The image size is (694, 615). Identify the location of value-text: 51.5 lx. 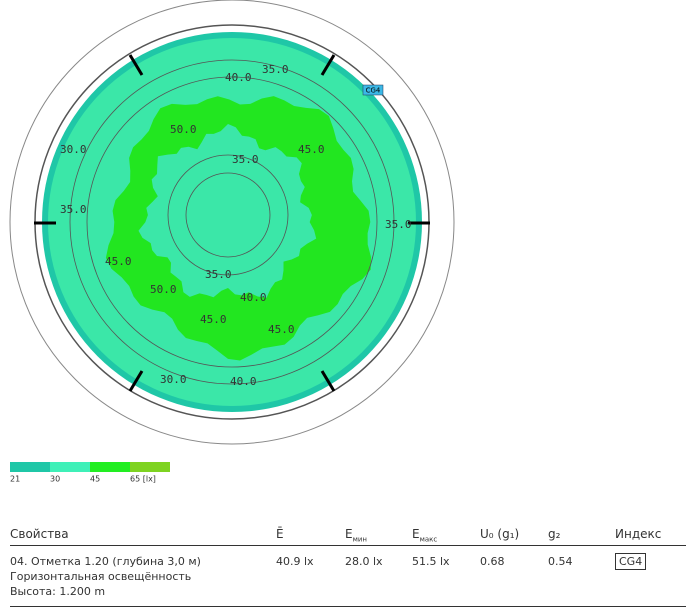
(431, 561).